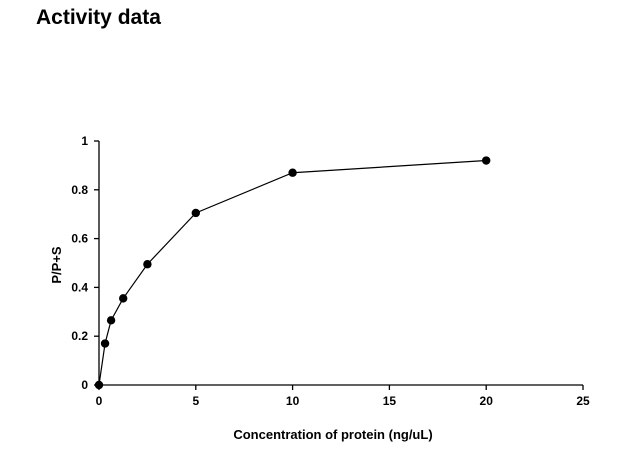  Describe the element at coordinates (79, 190) in the screenshot. I see `y-tick-label: 0.8` at that location.